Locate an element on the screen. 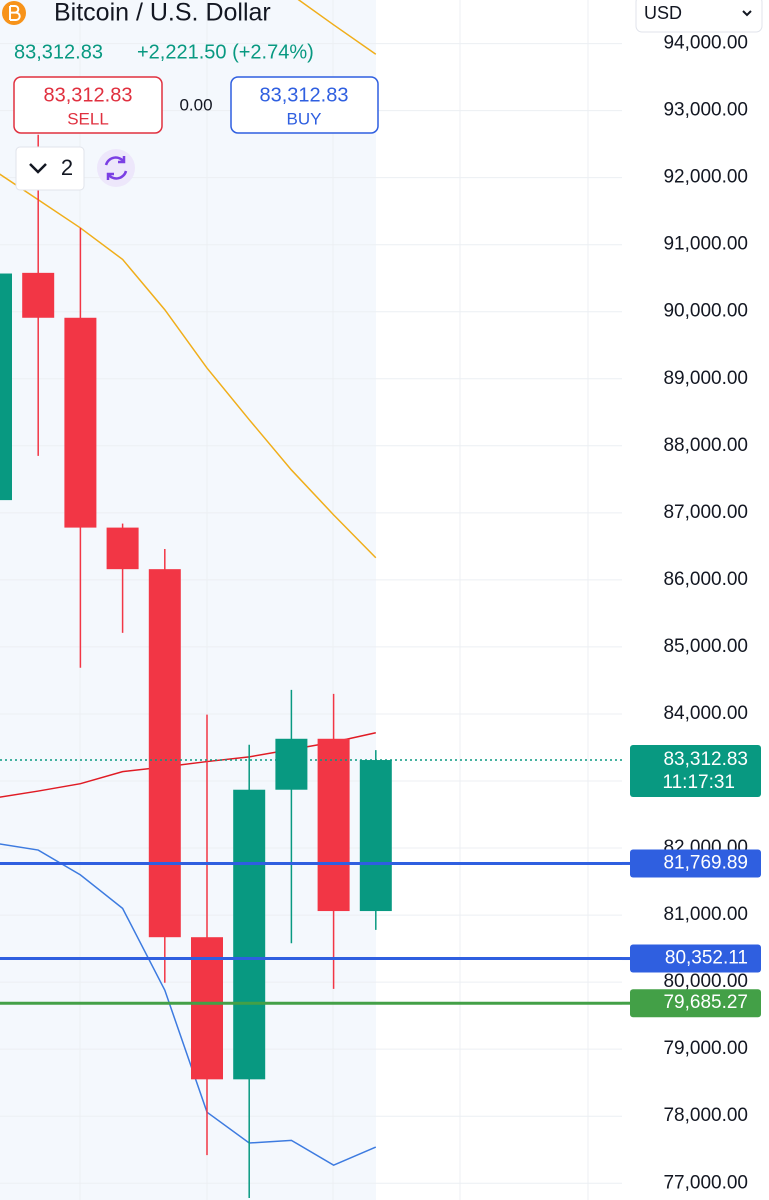  y-tick-label: 90,000.00 is located at coordinates (705, 311).